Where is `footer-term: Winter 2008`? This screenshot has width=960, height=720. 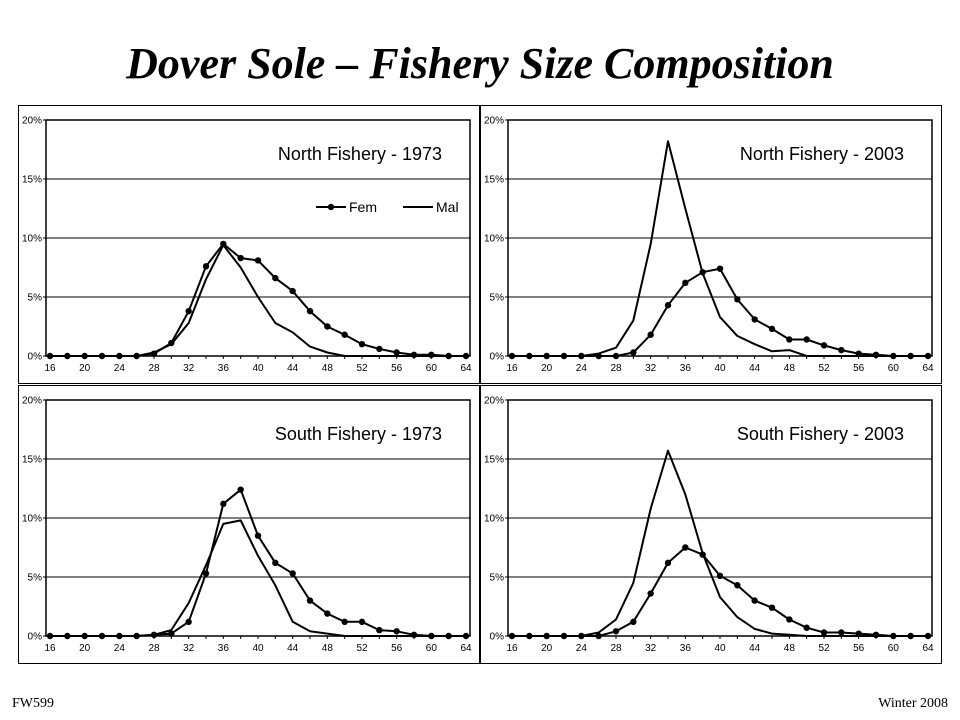
footer-term: Winter 2008 is located at coordinates (913, 703).